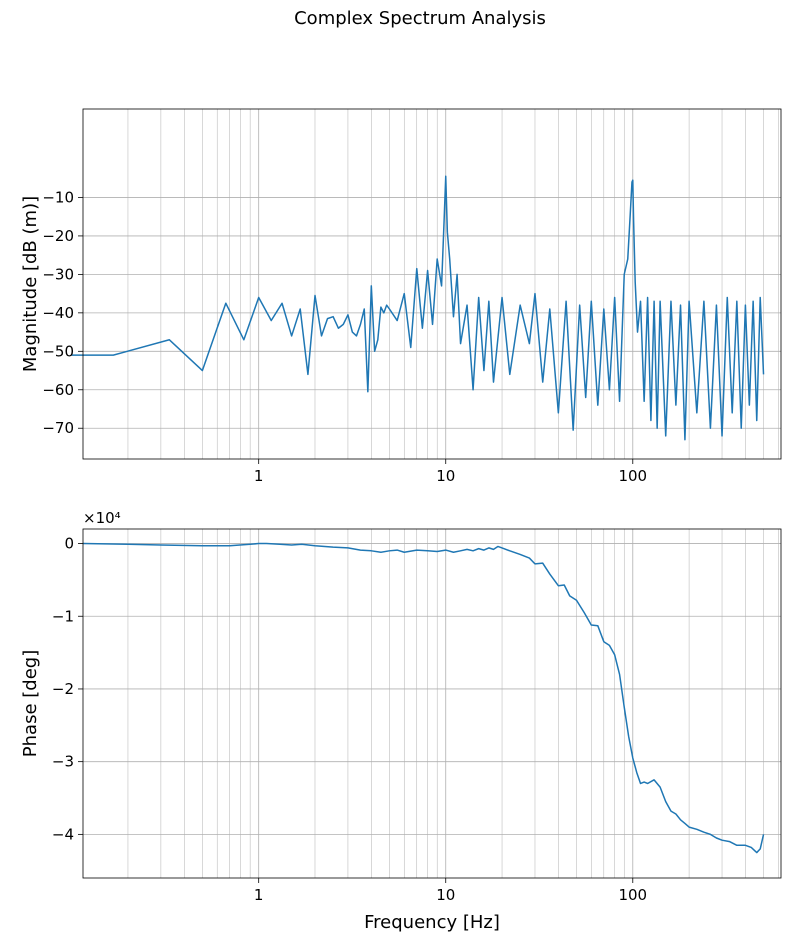  What do you see at coordinates (420, 18) in the screenshot?
I see `figure-title: Complex Spectrum Analysis` at bounding box center [420, 18].